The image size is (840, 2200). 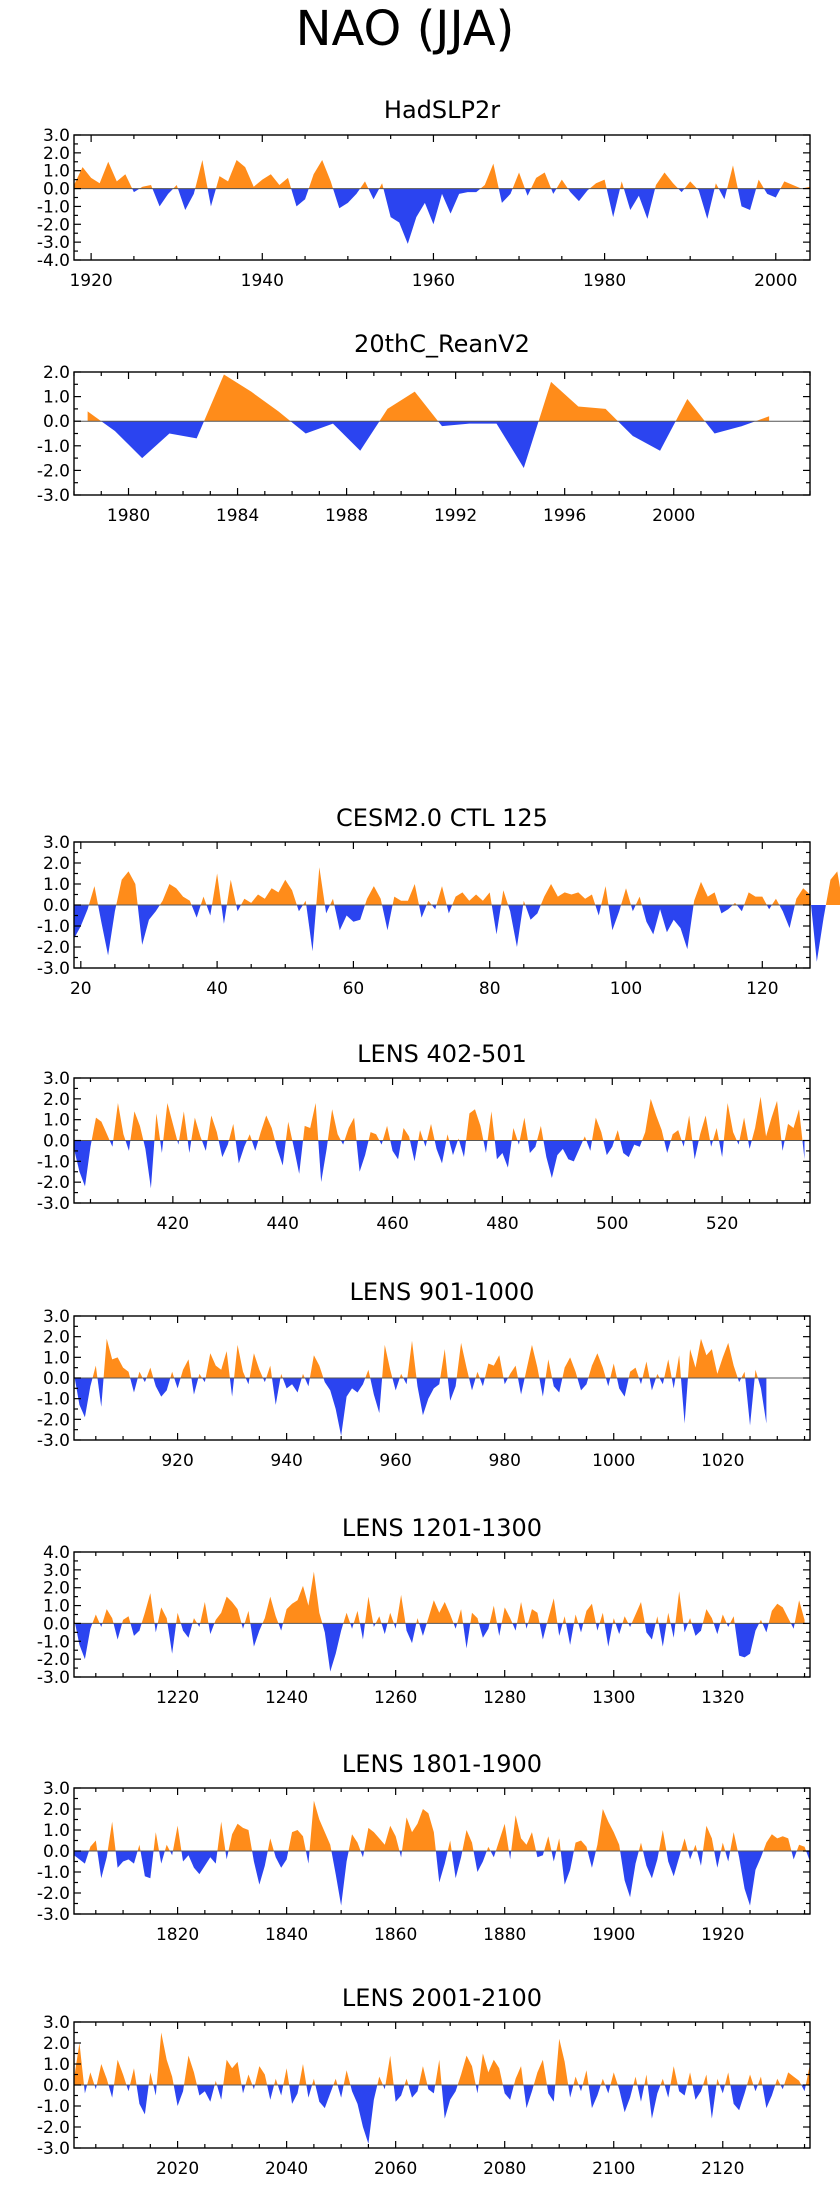 I want to click on y-tick-label: 4.0, so click(x=56, y=1553).